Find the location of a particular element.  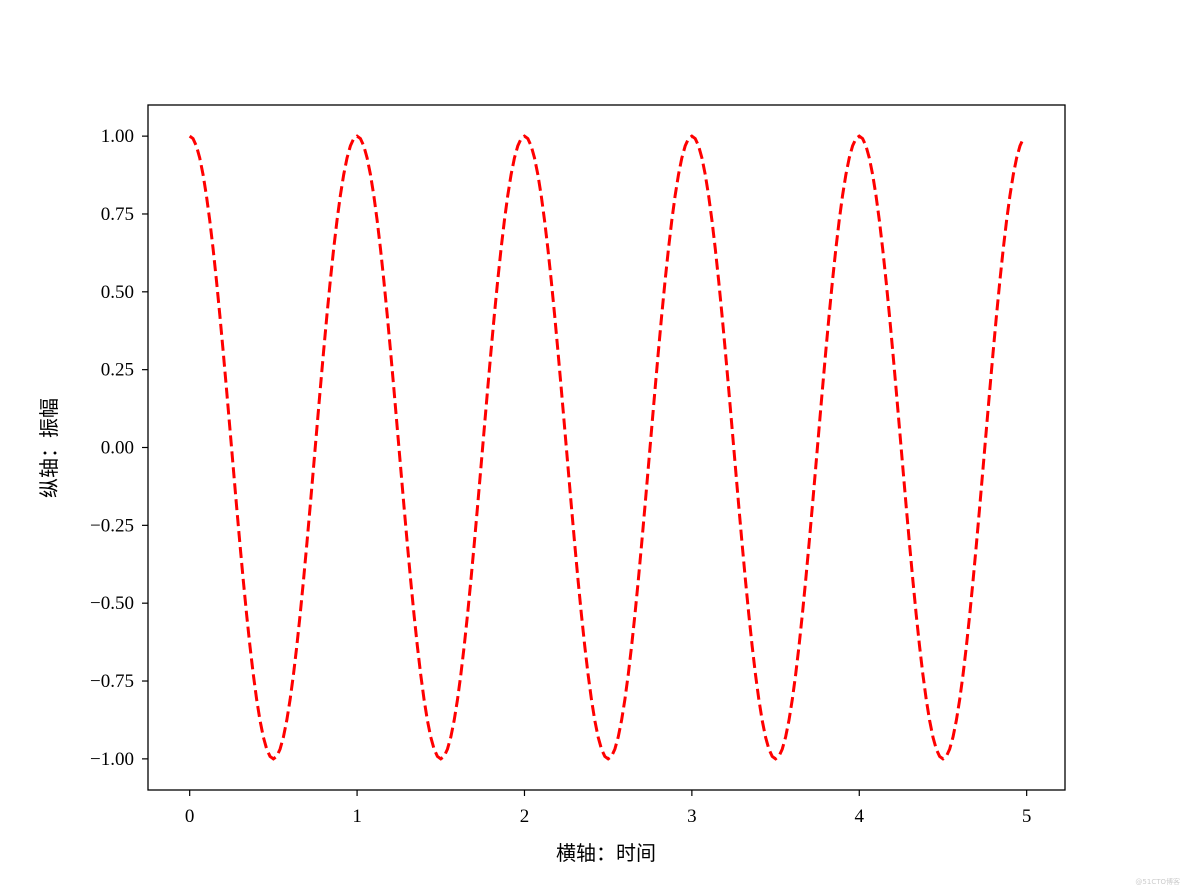

y-axis: 1.00 0.75 0.50 0.25 0.00 −0.25 −0.50 −0.75 −1.00 is located at coordinates (119, 448).